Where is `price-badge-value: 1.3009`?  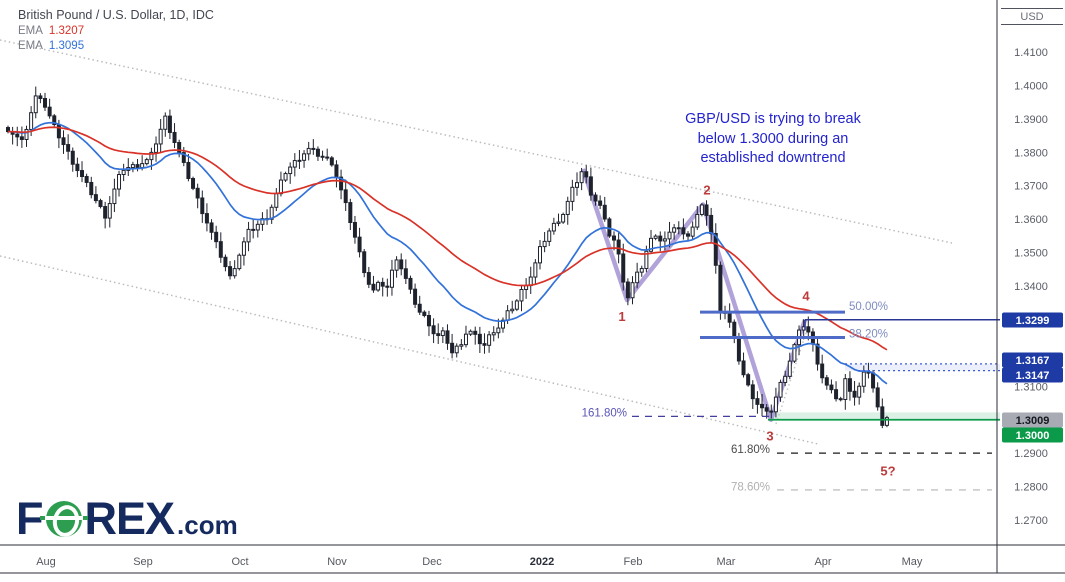 price-badge-value: 1.3009 is located at coordinates (1033, 421).